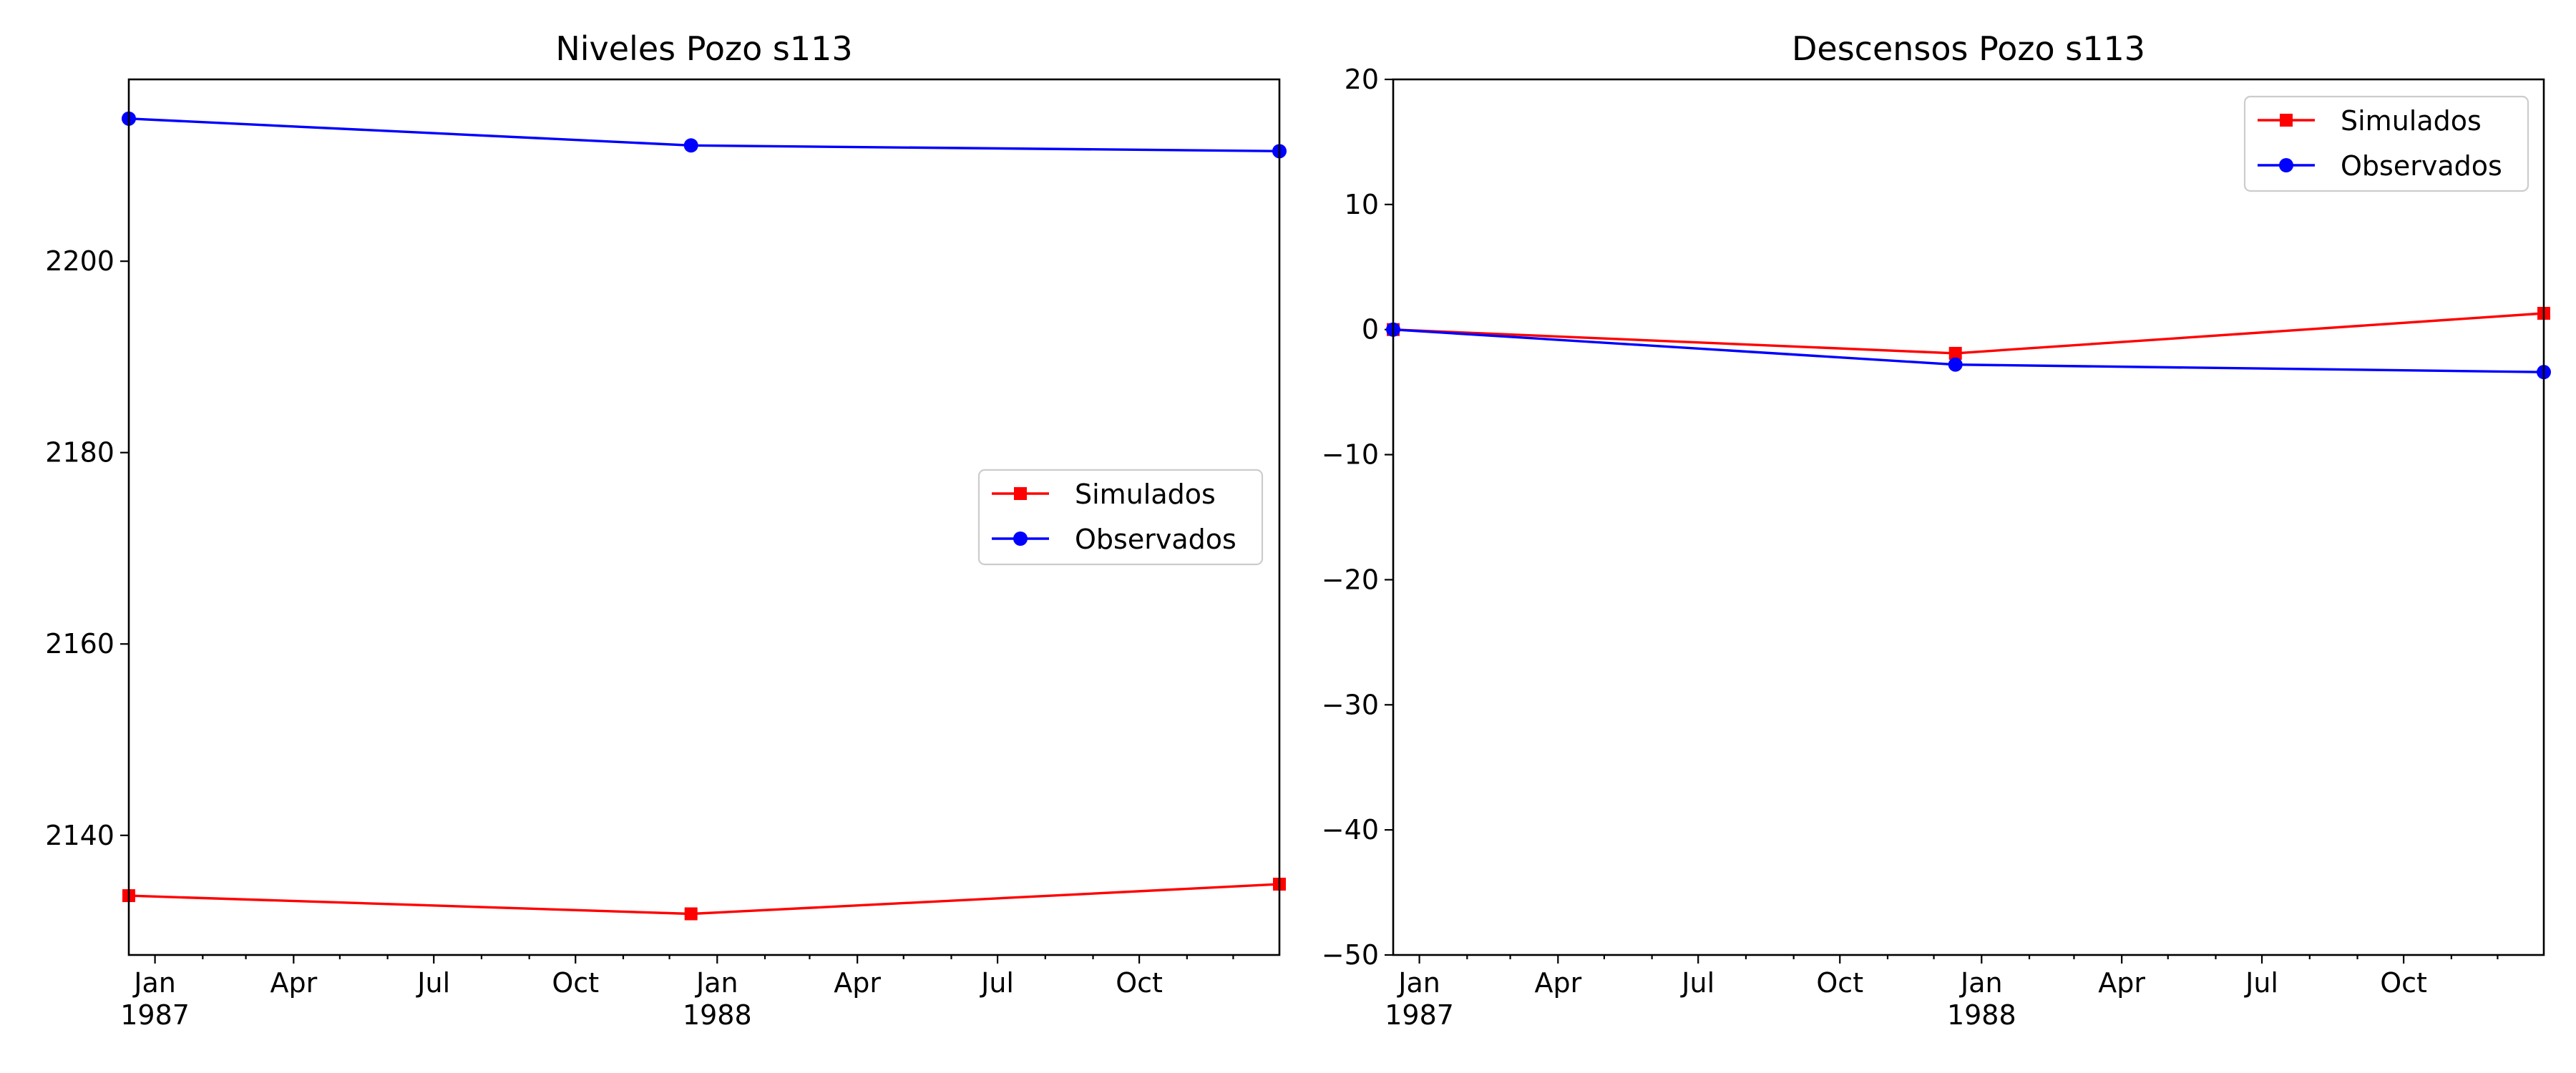 The image size is (2576, 1073). What do you see at coordinates (704, 134) in the screenshot?
I see `series-line-observados` at bounding box center [704, 134].